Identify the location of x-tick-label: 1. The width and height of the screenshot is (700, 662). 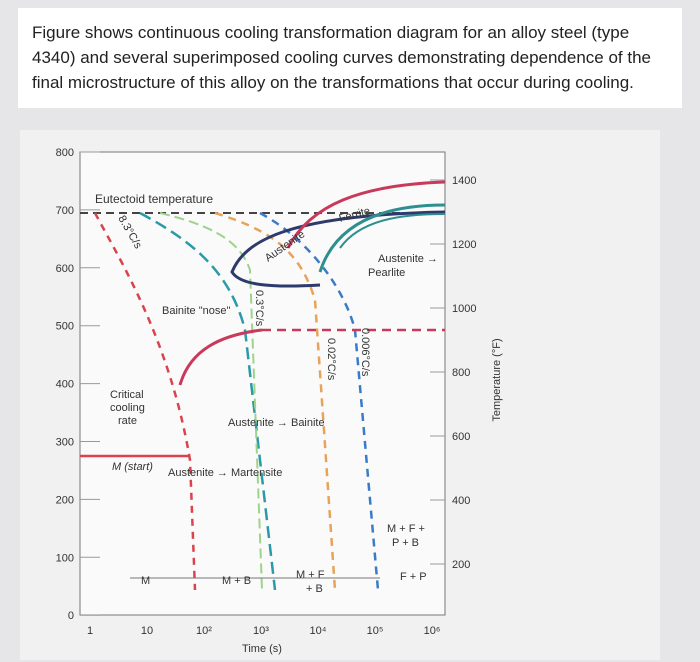
(90, 631).